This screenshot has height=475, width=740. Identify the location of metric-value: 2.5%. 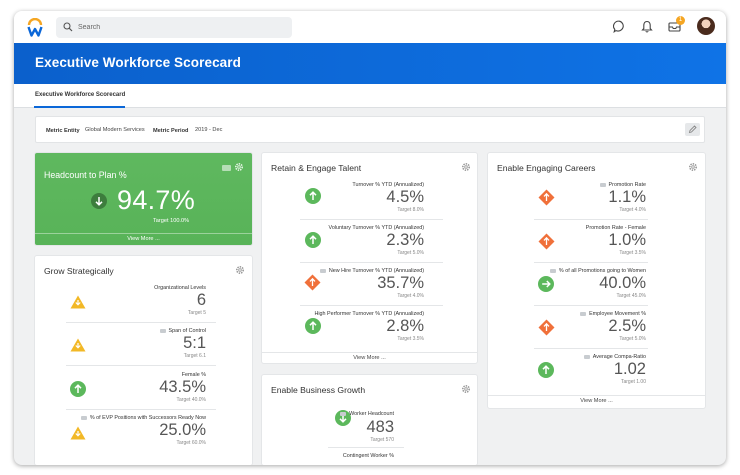
(627, 326).